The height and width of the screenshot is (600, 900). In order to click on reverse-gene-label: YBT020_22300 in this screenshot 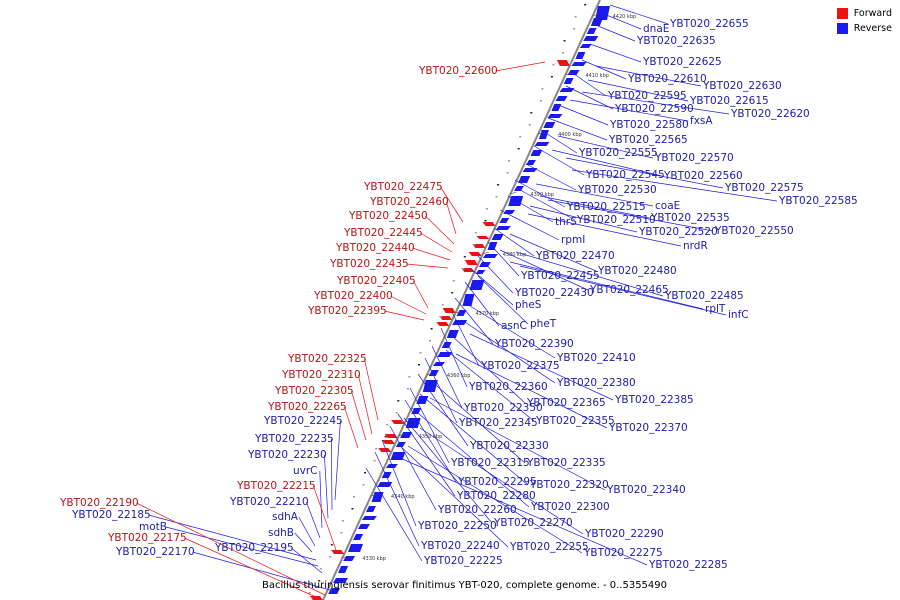, I will do `click(570, 507)`.